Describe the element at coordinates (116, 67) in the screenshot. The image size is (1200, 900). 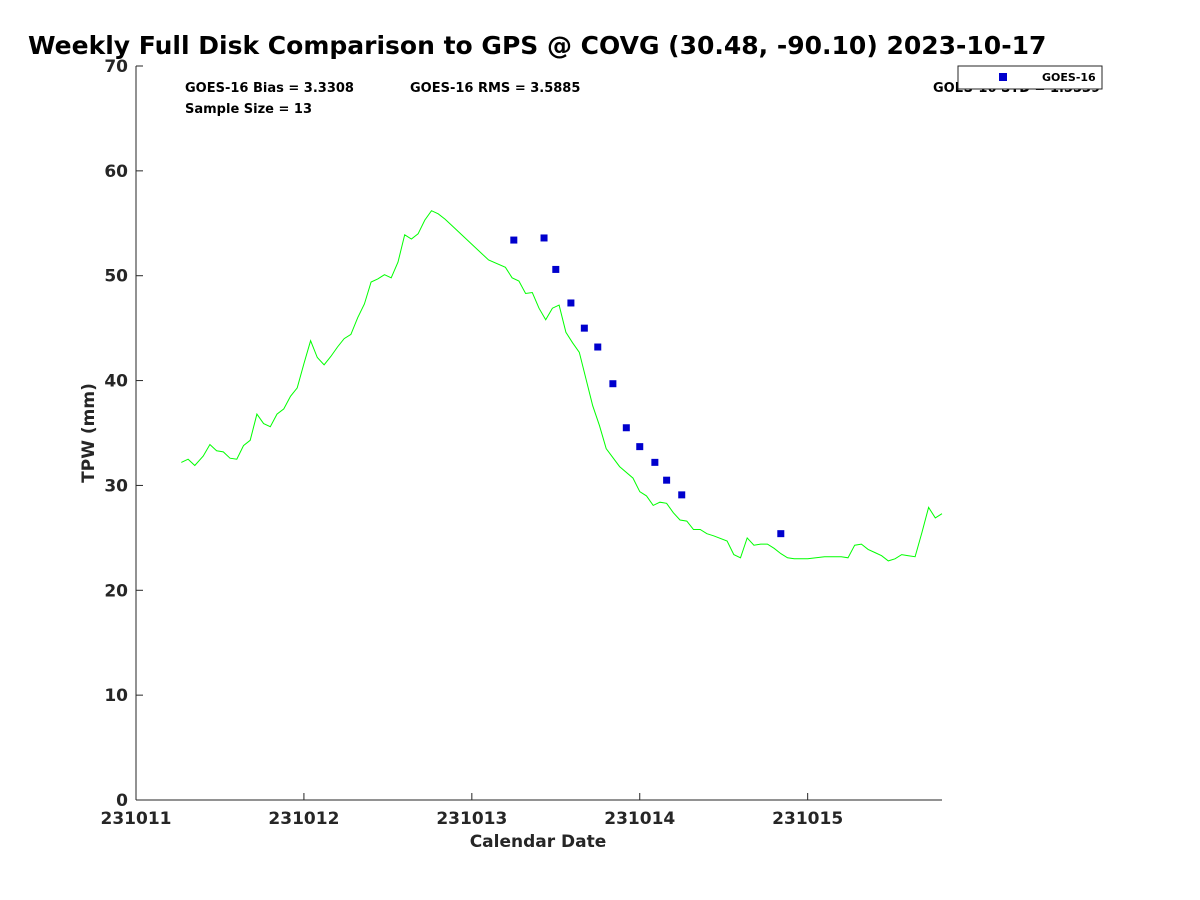
I see `y-tick-label: 70` at that location.